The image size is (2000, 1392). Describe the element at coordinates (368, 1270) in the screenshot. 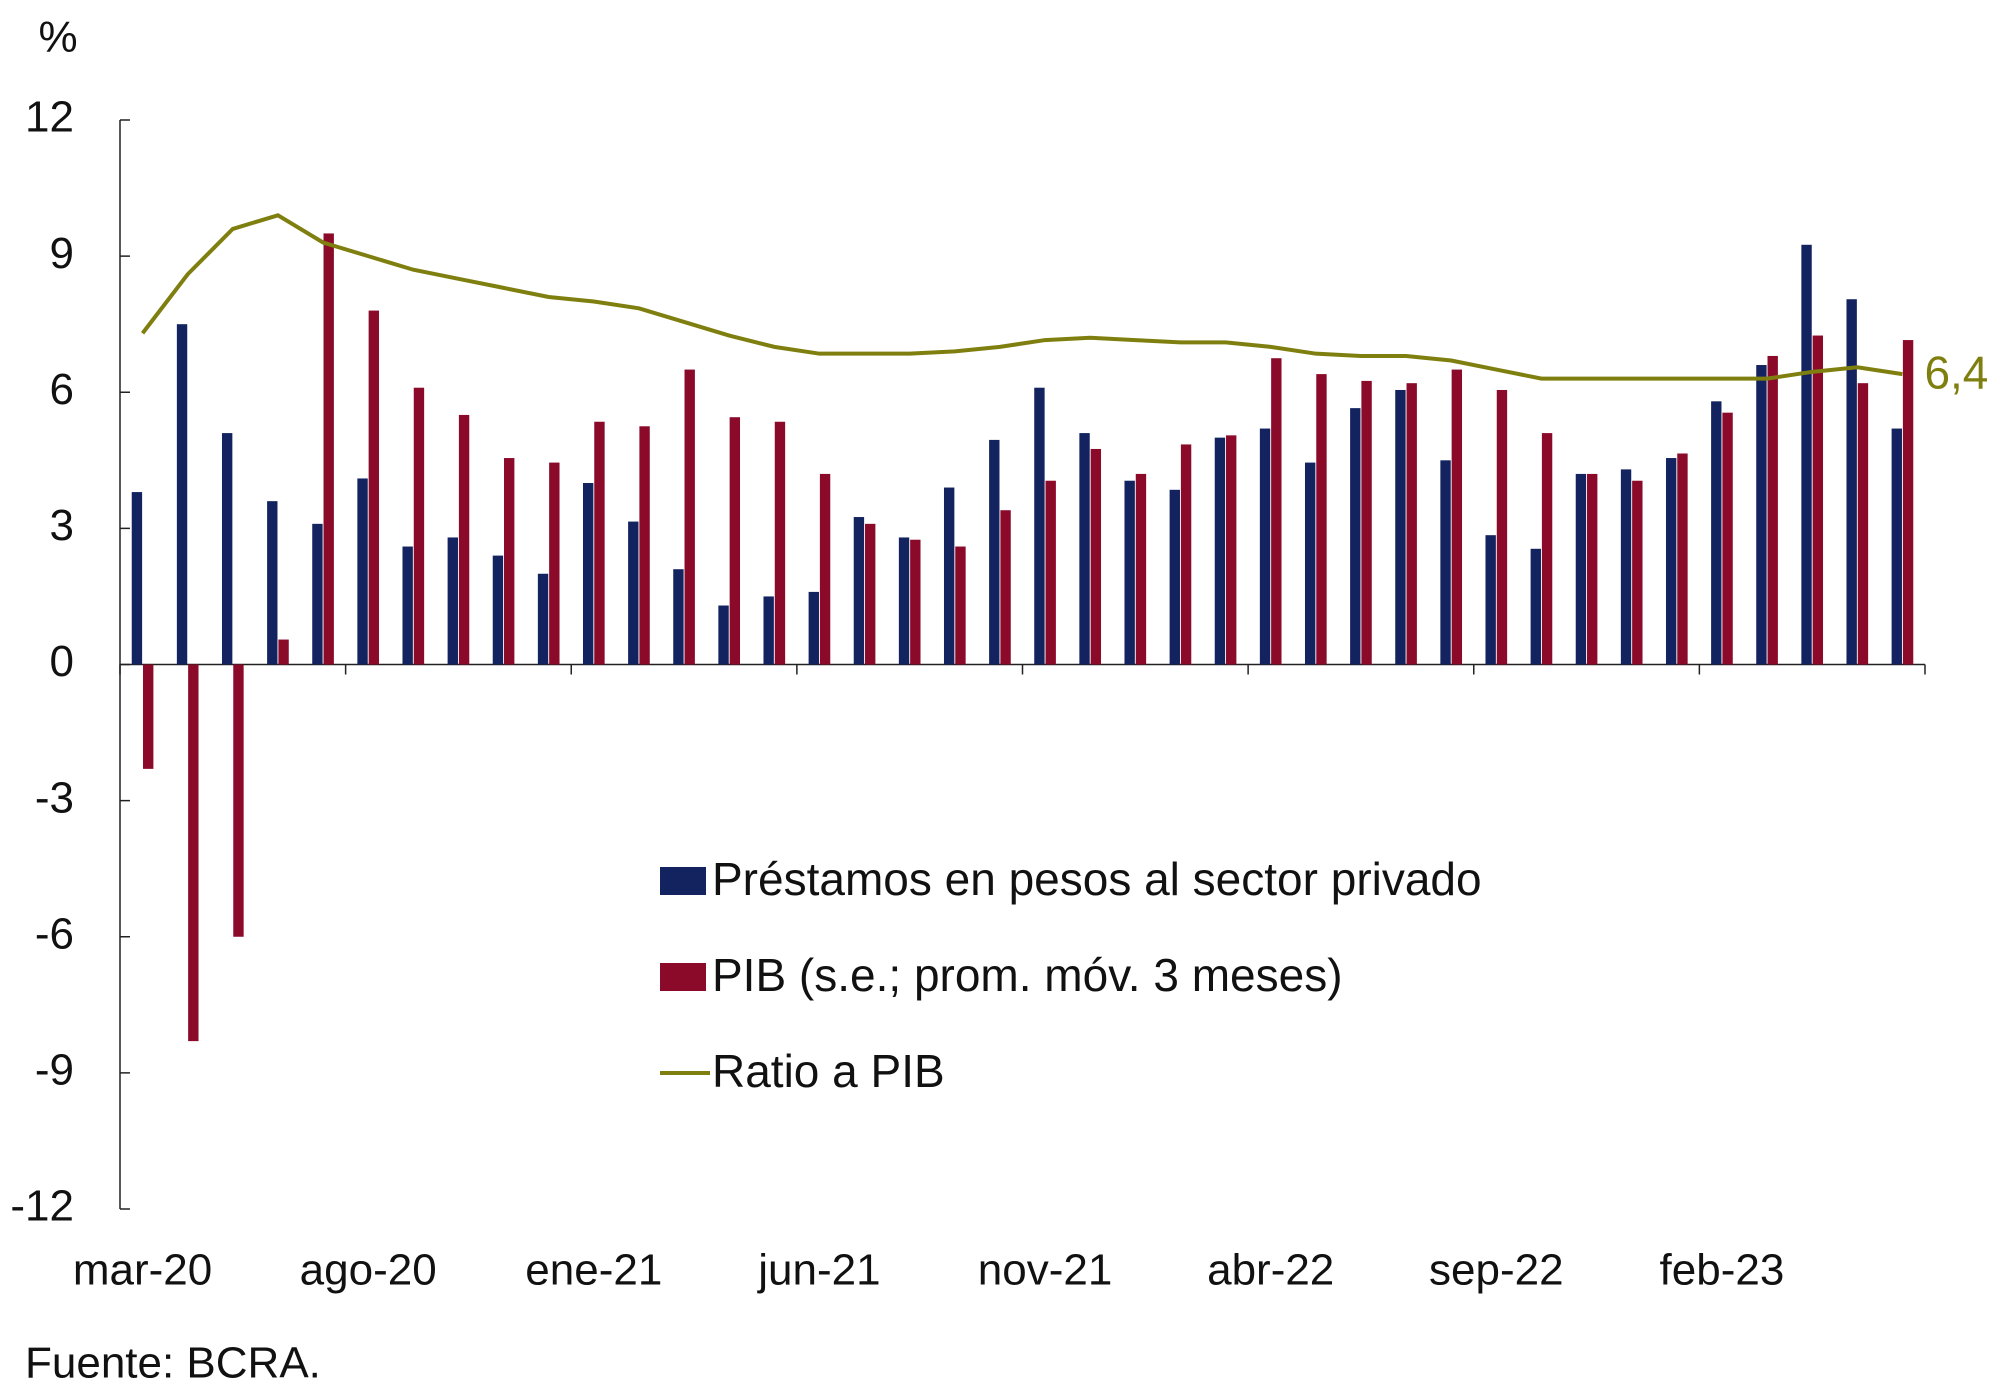

I see `x-tick-label: ago-20` at that location.